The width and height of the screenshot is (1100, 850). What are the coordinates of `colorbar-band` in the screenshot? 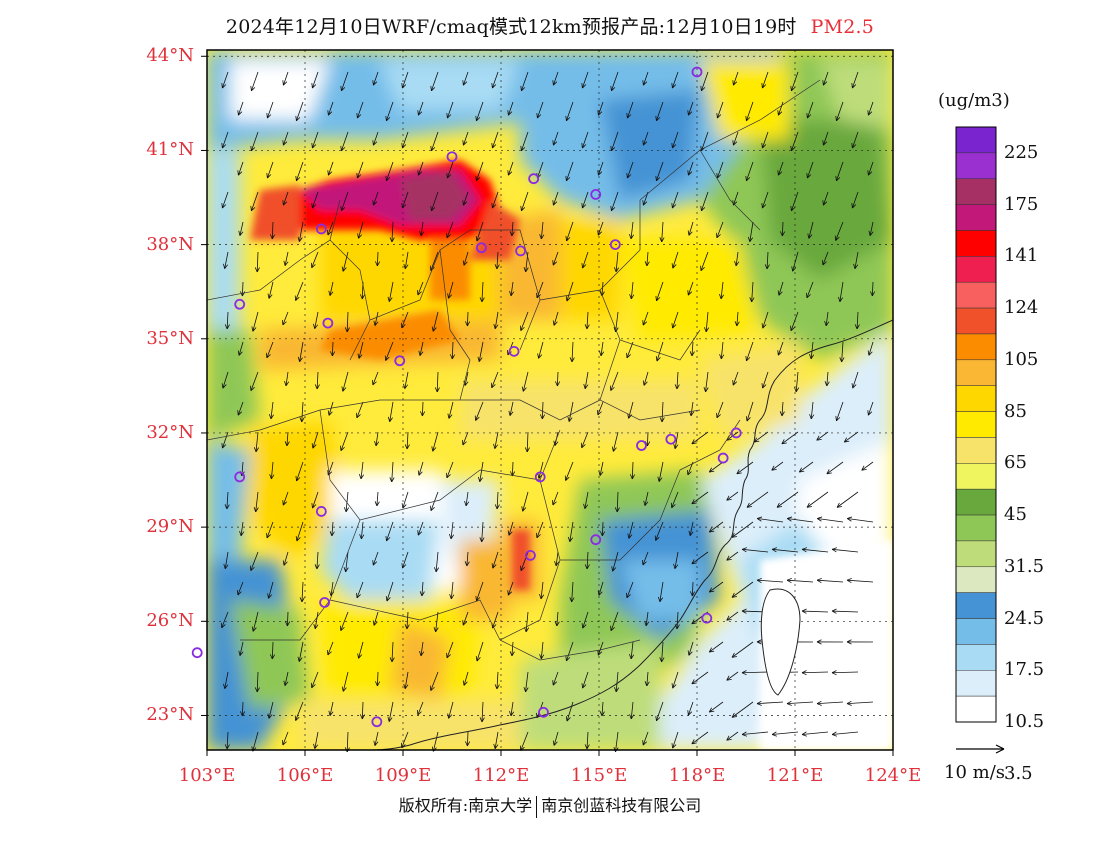 It's located at (976, 683).